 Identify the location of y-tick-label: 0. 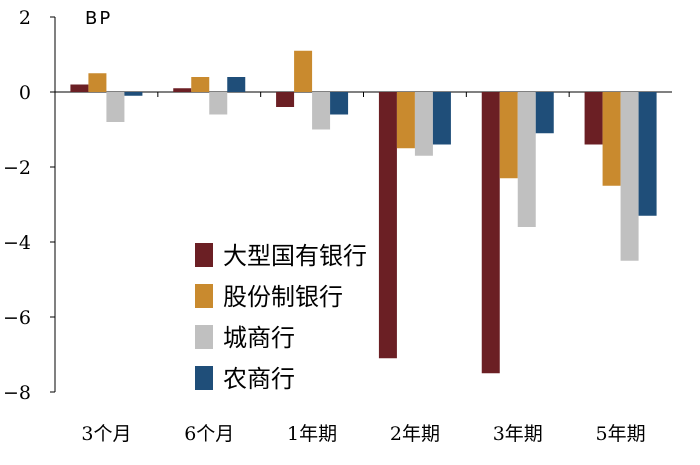
(25, 93).